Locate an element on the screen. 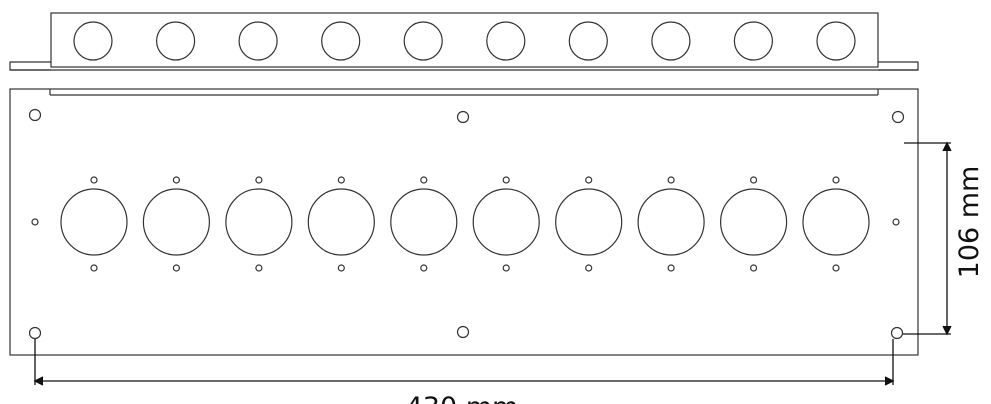  top-strip-face is located at coordinates (464, 40).